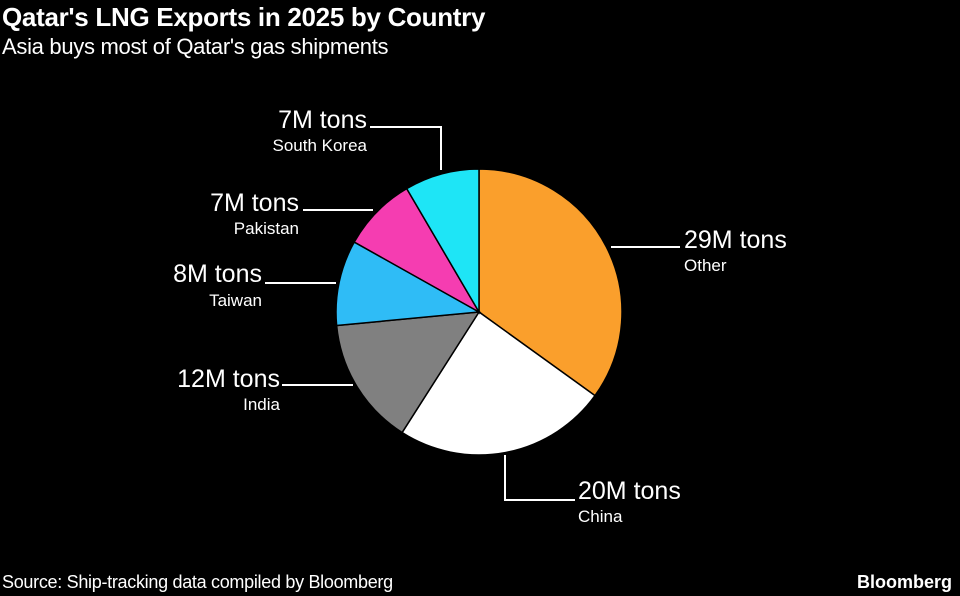 Image resolution: width=960 pixels, height=596 pixels. Describe the element at coordinates (629, 491) in the screenshot. I see `slice-value-label: 20M tons` at that location.